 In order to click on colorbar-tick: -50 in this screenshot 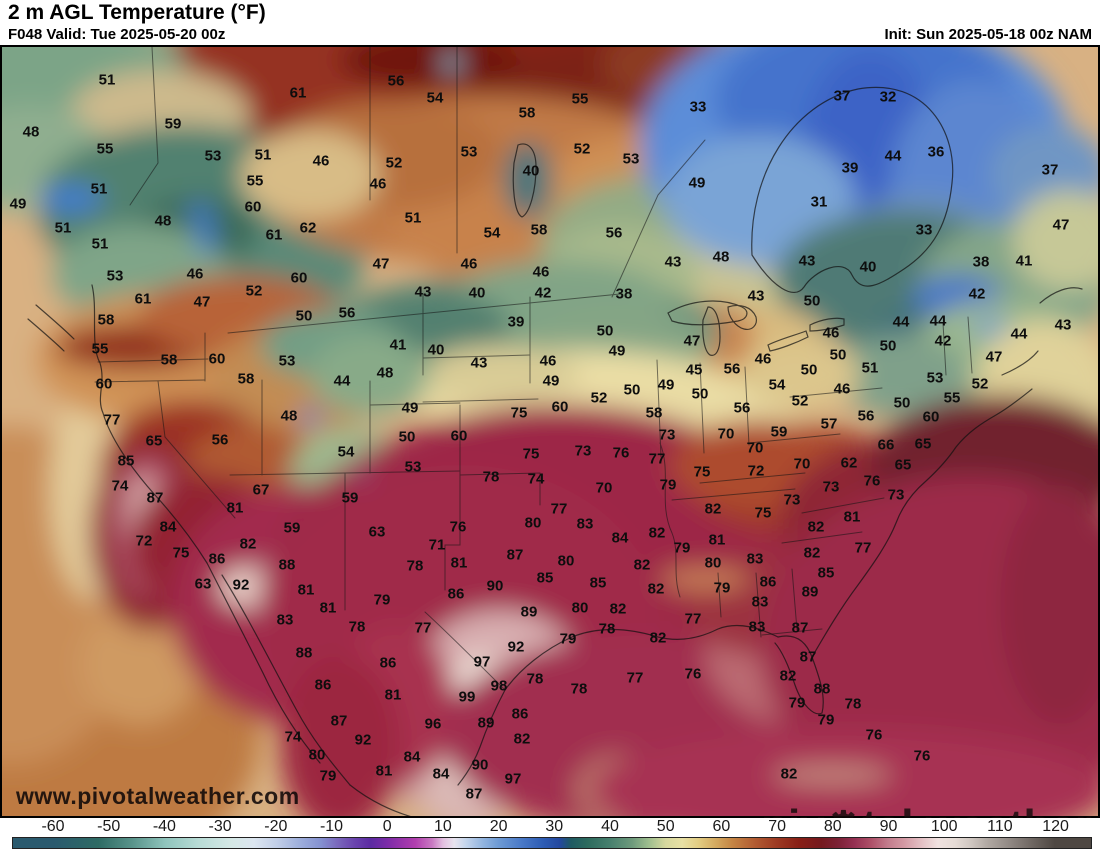, I will do `click(109, 826)`.